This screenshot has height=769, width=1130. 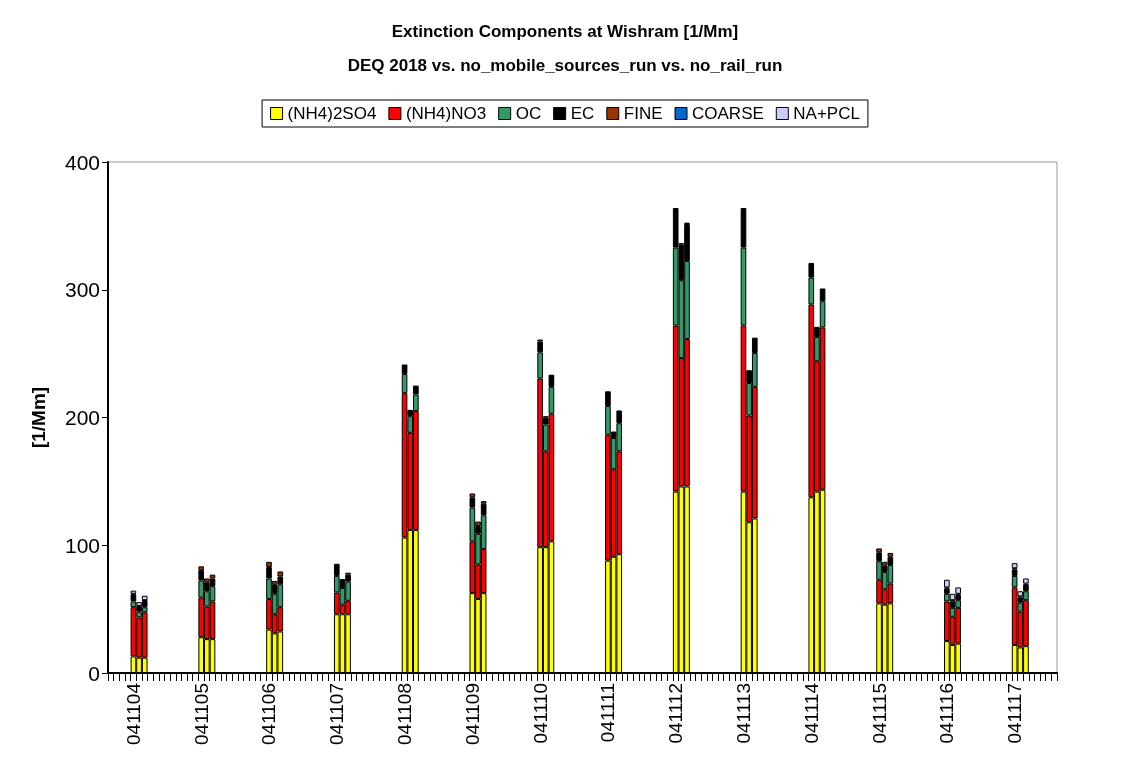 What do you see at coordinates (82, 417) in the screenshot?
I see `y-tick-label: 200` at bounding box center [82, 417].